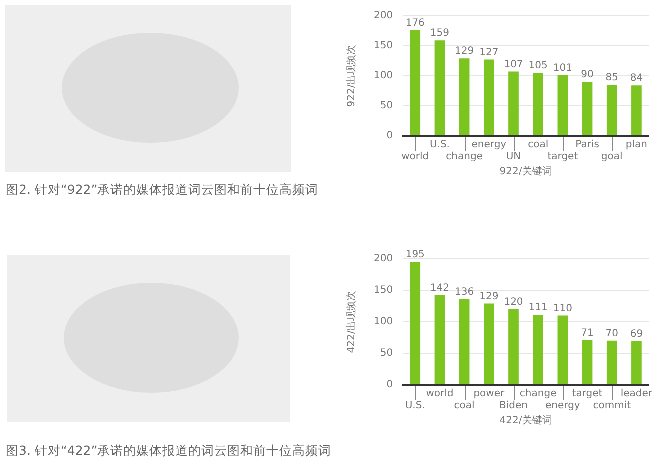  Describe the element at coordinates (162, 190) in the screenshot. I see `caption: 图2. 针对“922”承诺的媒体报道词云图和前十位高频词` at that location.